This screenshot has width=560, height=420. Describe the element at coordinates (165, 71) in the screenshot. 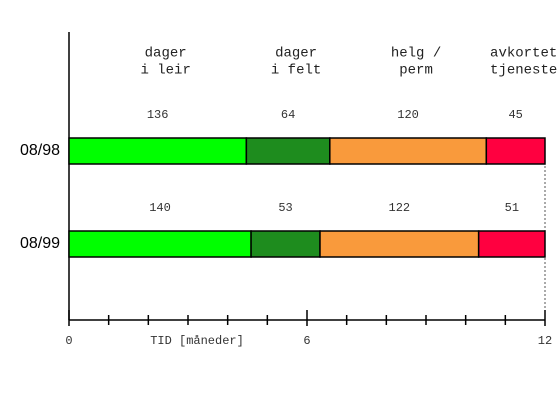

I see `series-header: i leir` at that location.